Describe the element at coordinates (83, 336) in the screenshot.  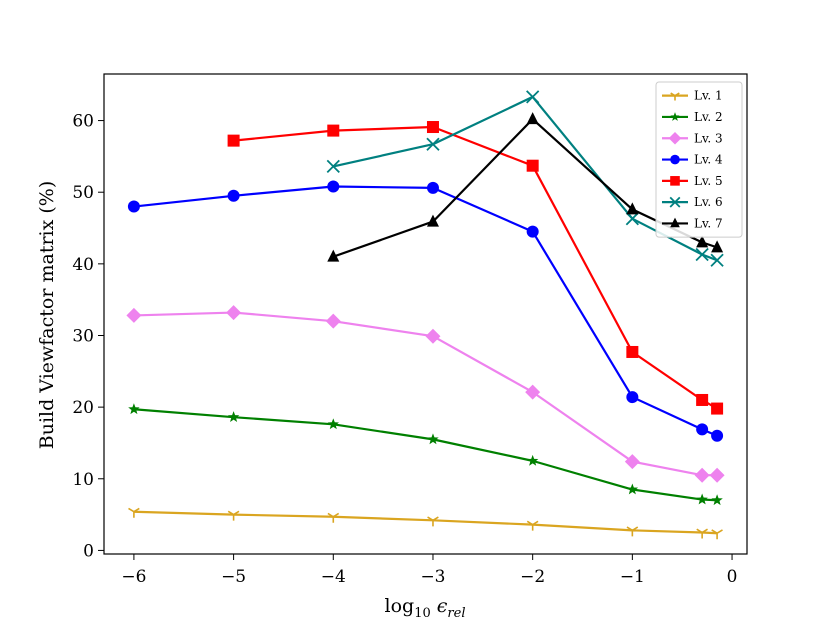
I see `y-tick-label: 30` at that location.